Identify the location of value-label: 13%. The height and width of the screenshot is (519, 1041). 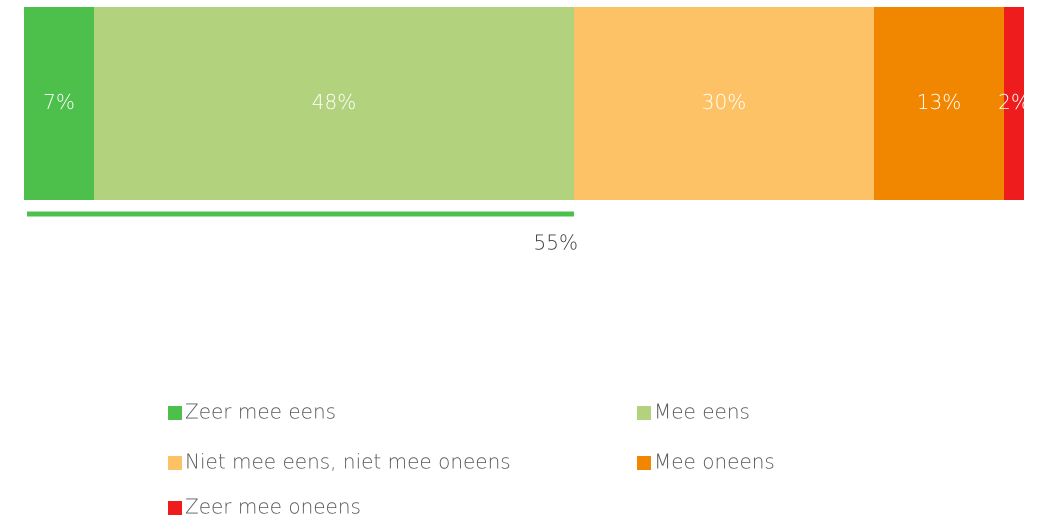
(939, 102).